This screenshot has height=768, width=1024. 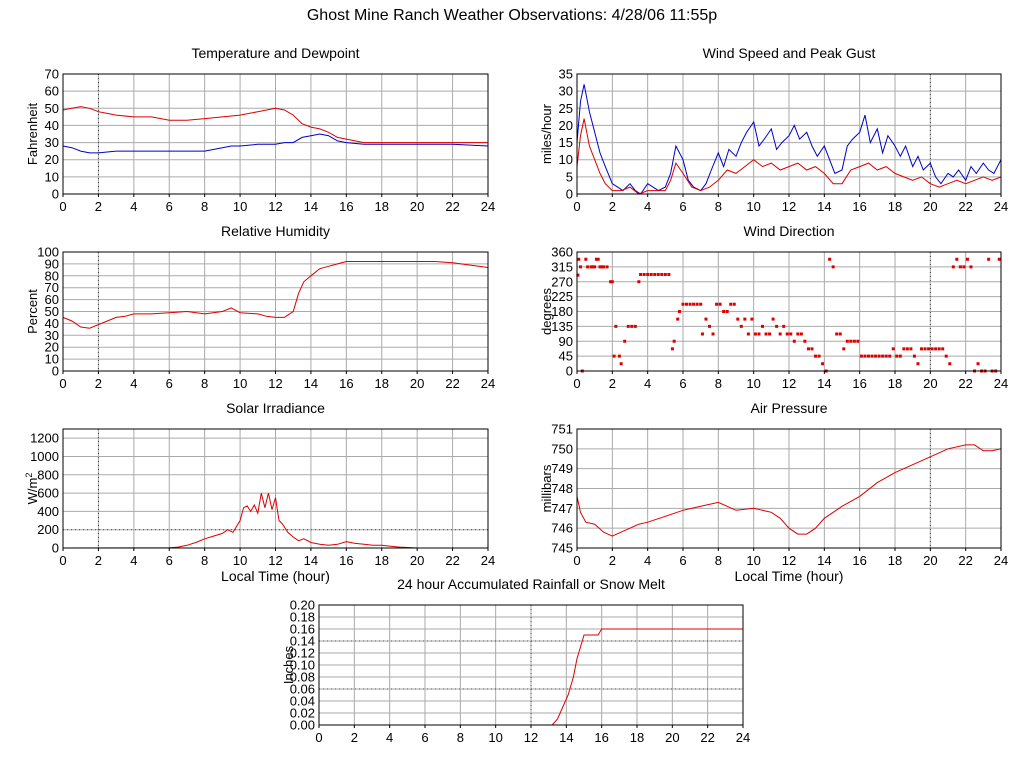 What do you see at coordinates (302, 689) in the screenshot?
I see `y-tick-label: 0.06` at bounding box center [302, 689].